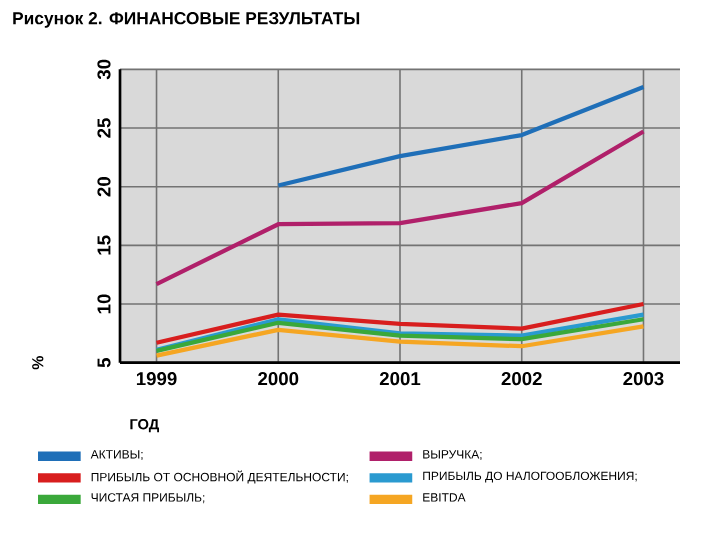 This screenshot has width=718, height=536. I want to click on x-tick-label: 2000, so click(278, 379).